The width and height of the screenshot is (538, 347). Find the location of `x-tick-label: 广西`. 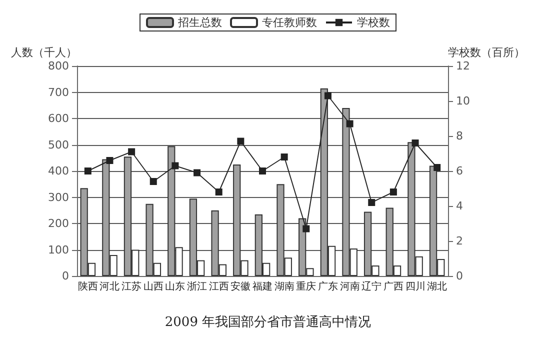

x-tick-label: 广西 is located at coordinates (393, 286).